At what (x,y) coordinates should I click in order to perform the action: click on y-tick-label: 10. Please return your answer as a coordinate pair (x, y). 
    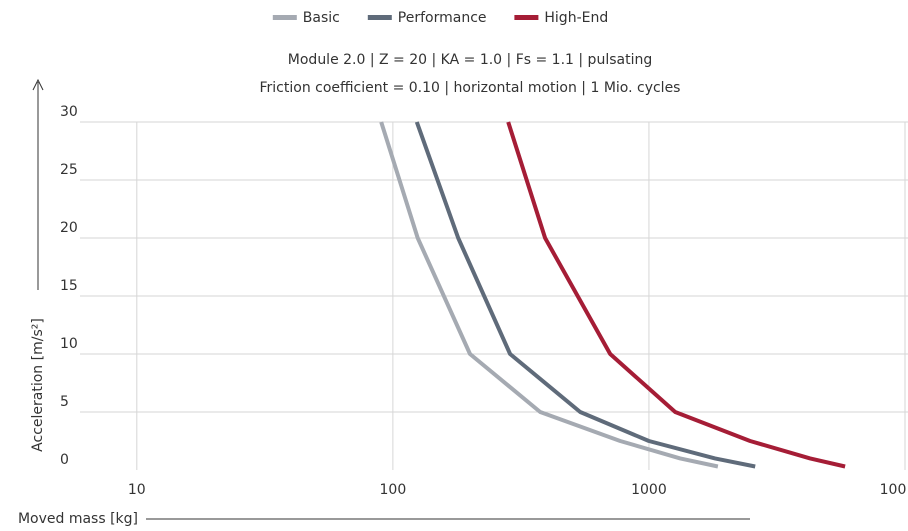
    Looking at the image, I should click on (69, 344).